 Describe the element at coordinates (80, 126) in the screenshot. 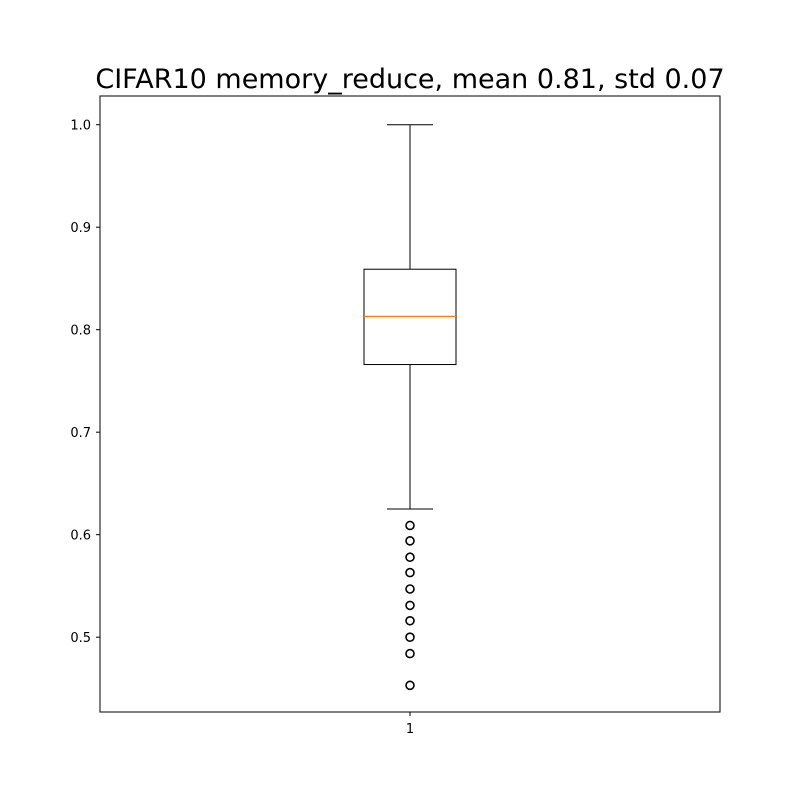

I see `y-tick-label-5: 1.0` at that location.